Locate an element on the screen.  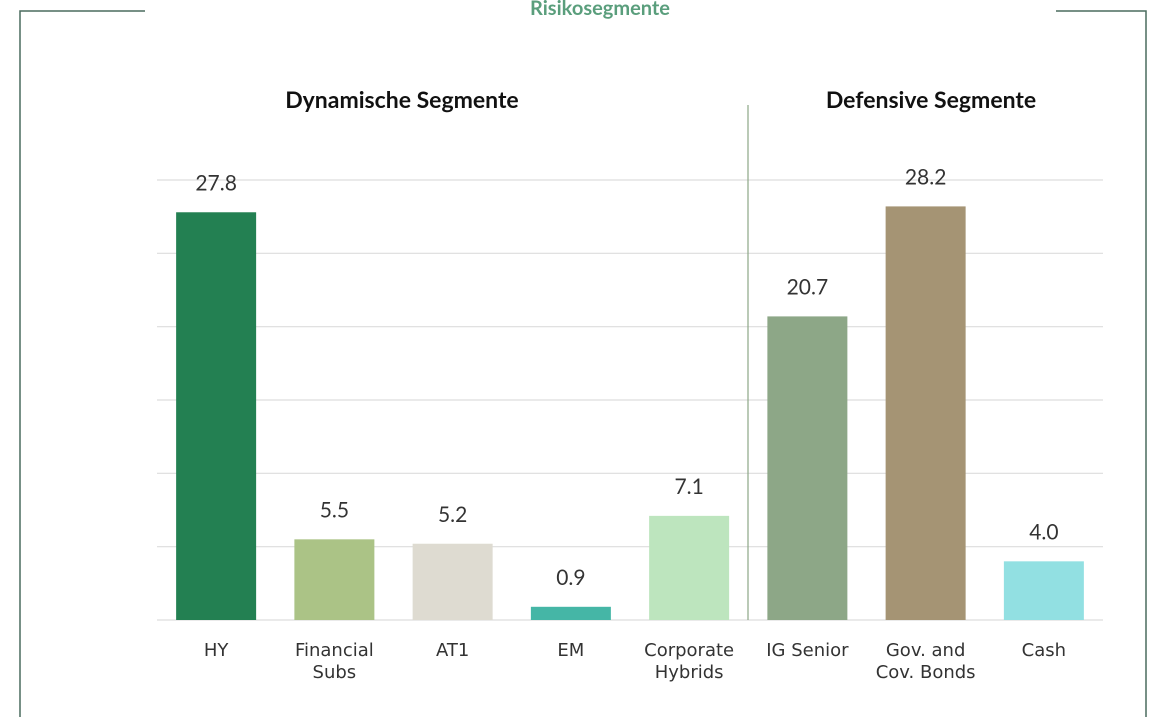
chart-title: Risikosegmente is located at coordinates (600, 10).